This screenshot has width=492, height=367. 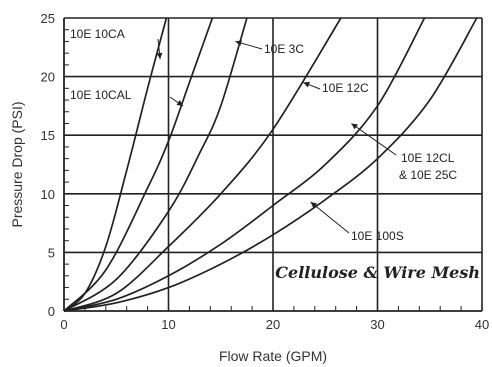 What do you see at coordinates (48, 135) in the screenshot?
I see `y-tick-label: 15` at bounding box center [48, 135].